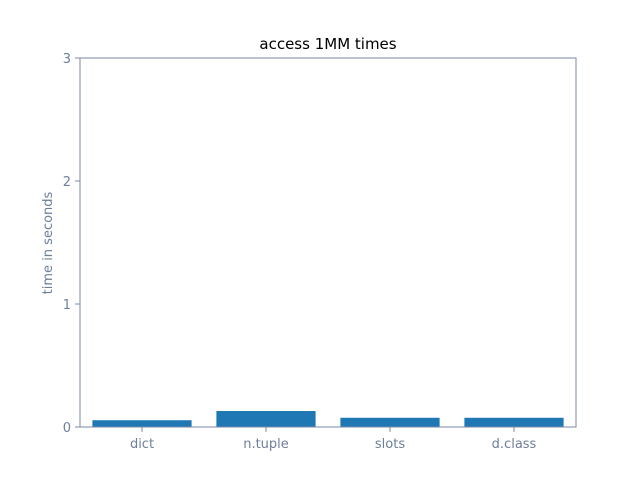 This screenshot has height=480, width=640. Describe the element at coordinates (390, 422) in the screenshot. I see `bar-slots` at that location.